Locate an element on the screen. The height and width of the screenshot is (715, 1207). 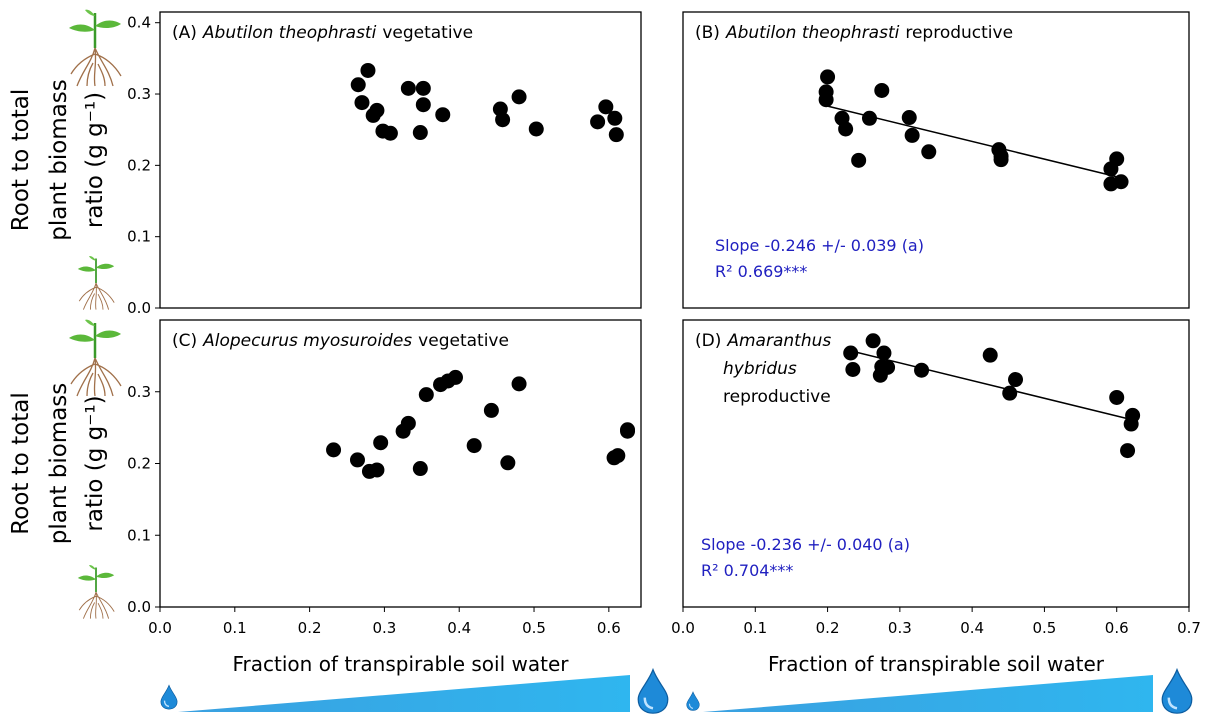
y-tick-label: 0.4 is located at coordinates (139, 23).